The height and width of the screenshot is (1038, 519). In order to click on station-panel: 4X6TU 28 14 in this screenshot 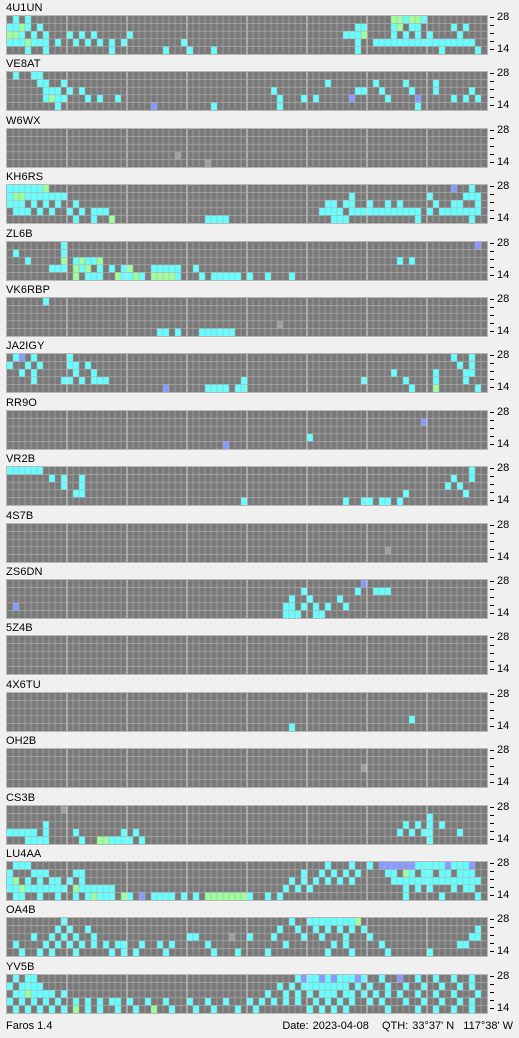, I will do `click(259, 705)`.